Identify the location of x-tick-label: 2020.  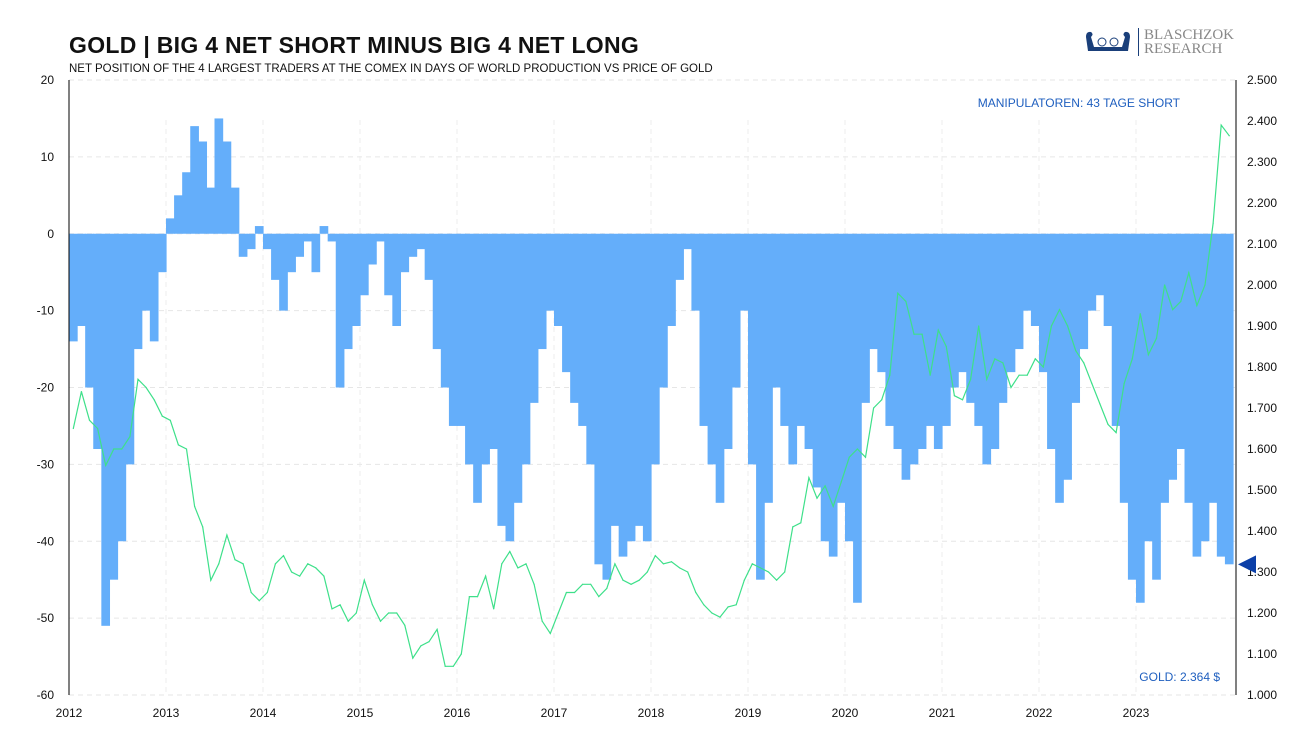
(845, 713).